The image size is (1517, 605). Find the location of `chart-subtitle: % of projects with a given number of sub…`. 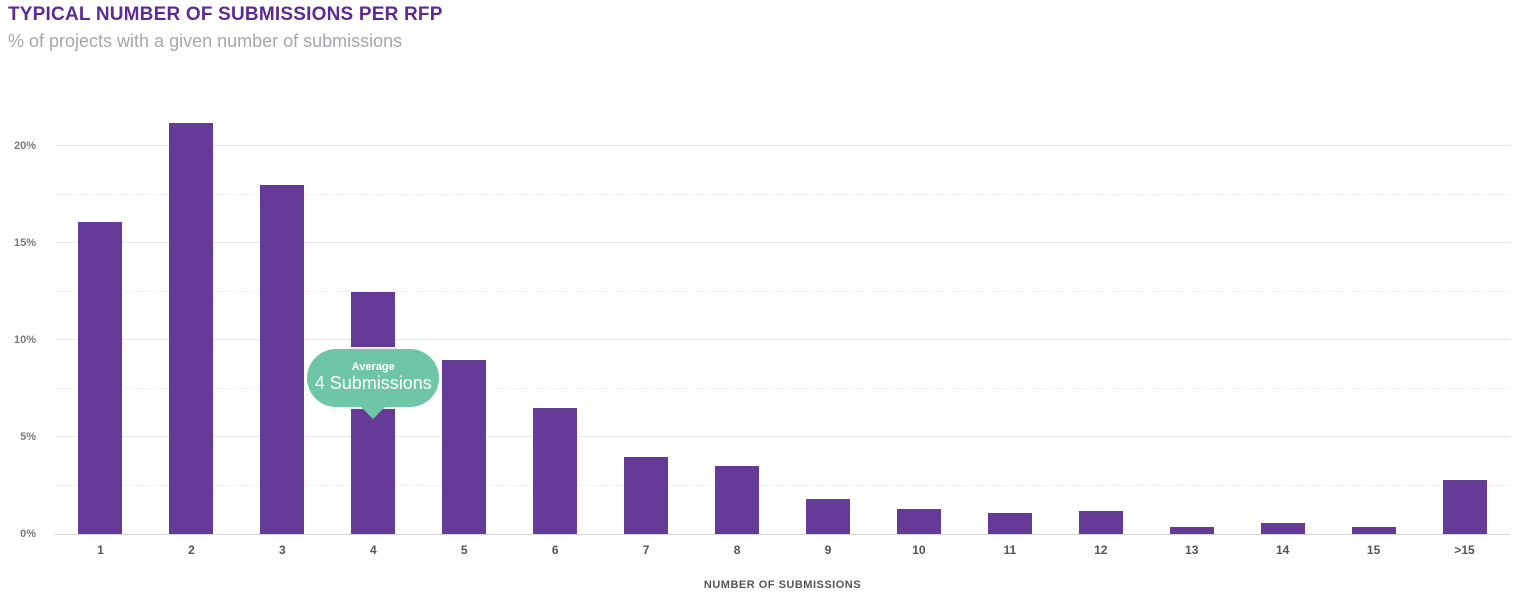

chart-subtitle: % of projects with a given number of sub… is located at coordinates (205, 41).